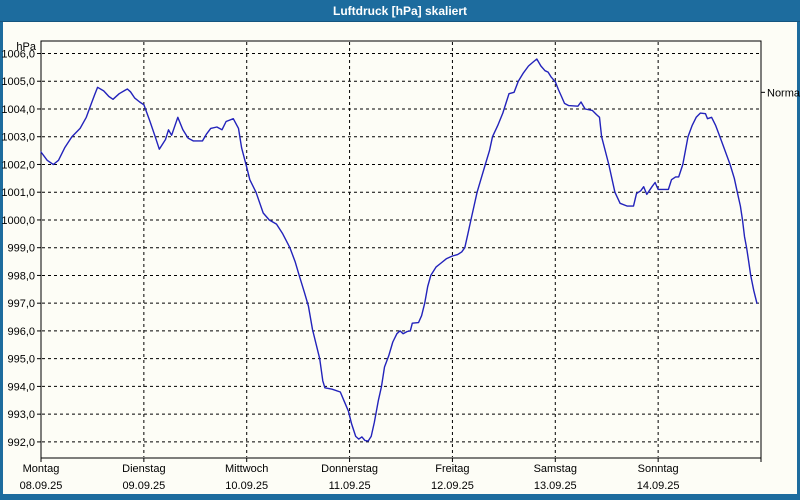 Image resolution: width=800 pixels, height=500 pixels. What do you see at coordinates (783, 93) in the screenshot?
I see `normal-label: Normal` at bounding box center [783, 93].